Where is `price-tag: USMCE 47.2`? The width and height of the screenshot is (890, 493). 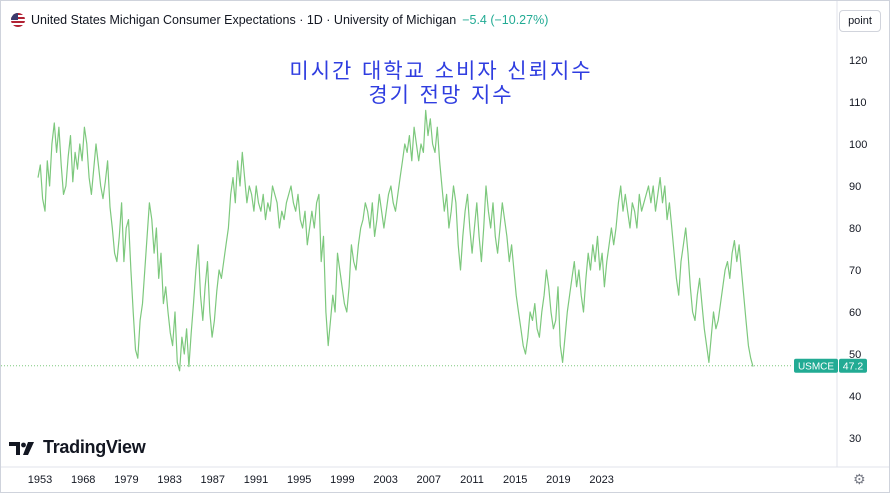
price-tag: USMCE 47.2 is located at coordinates (830, 365).